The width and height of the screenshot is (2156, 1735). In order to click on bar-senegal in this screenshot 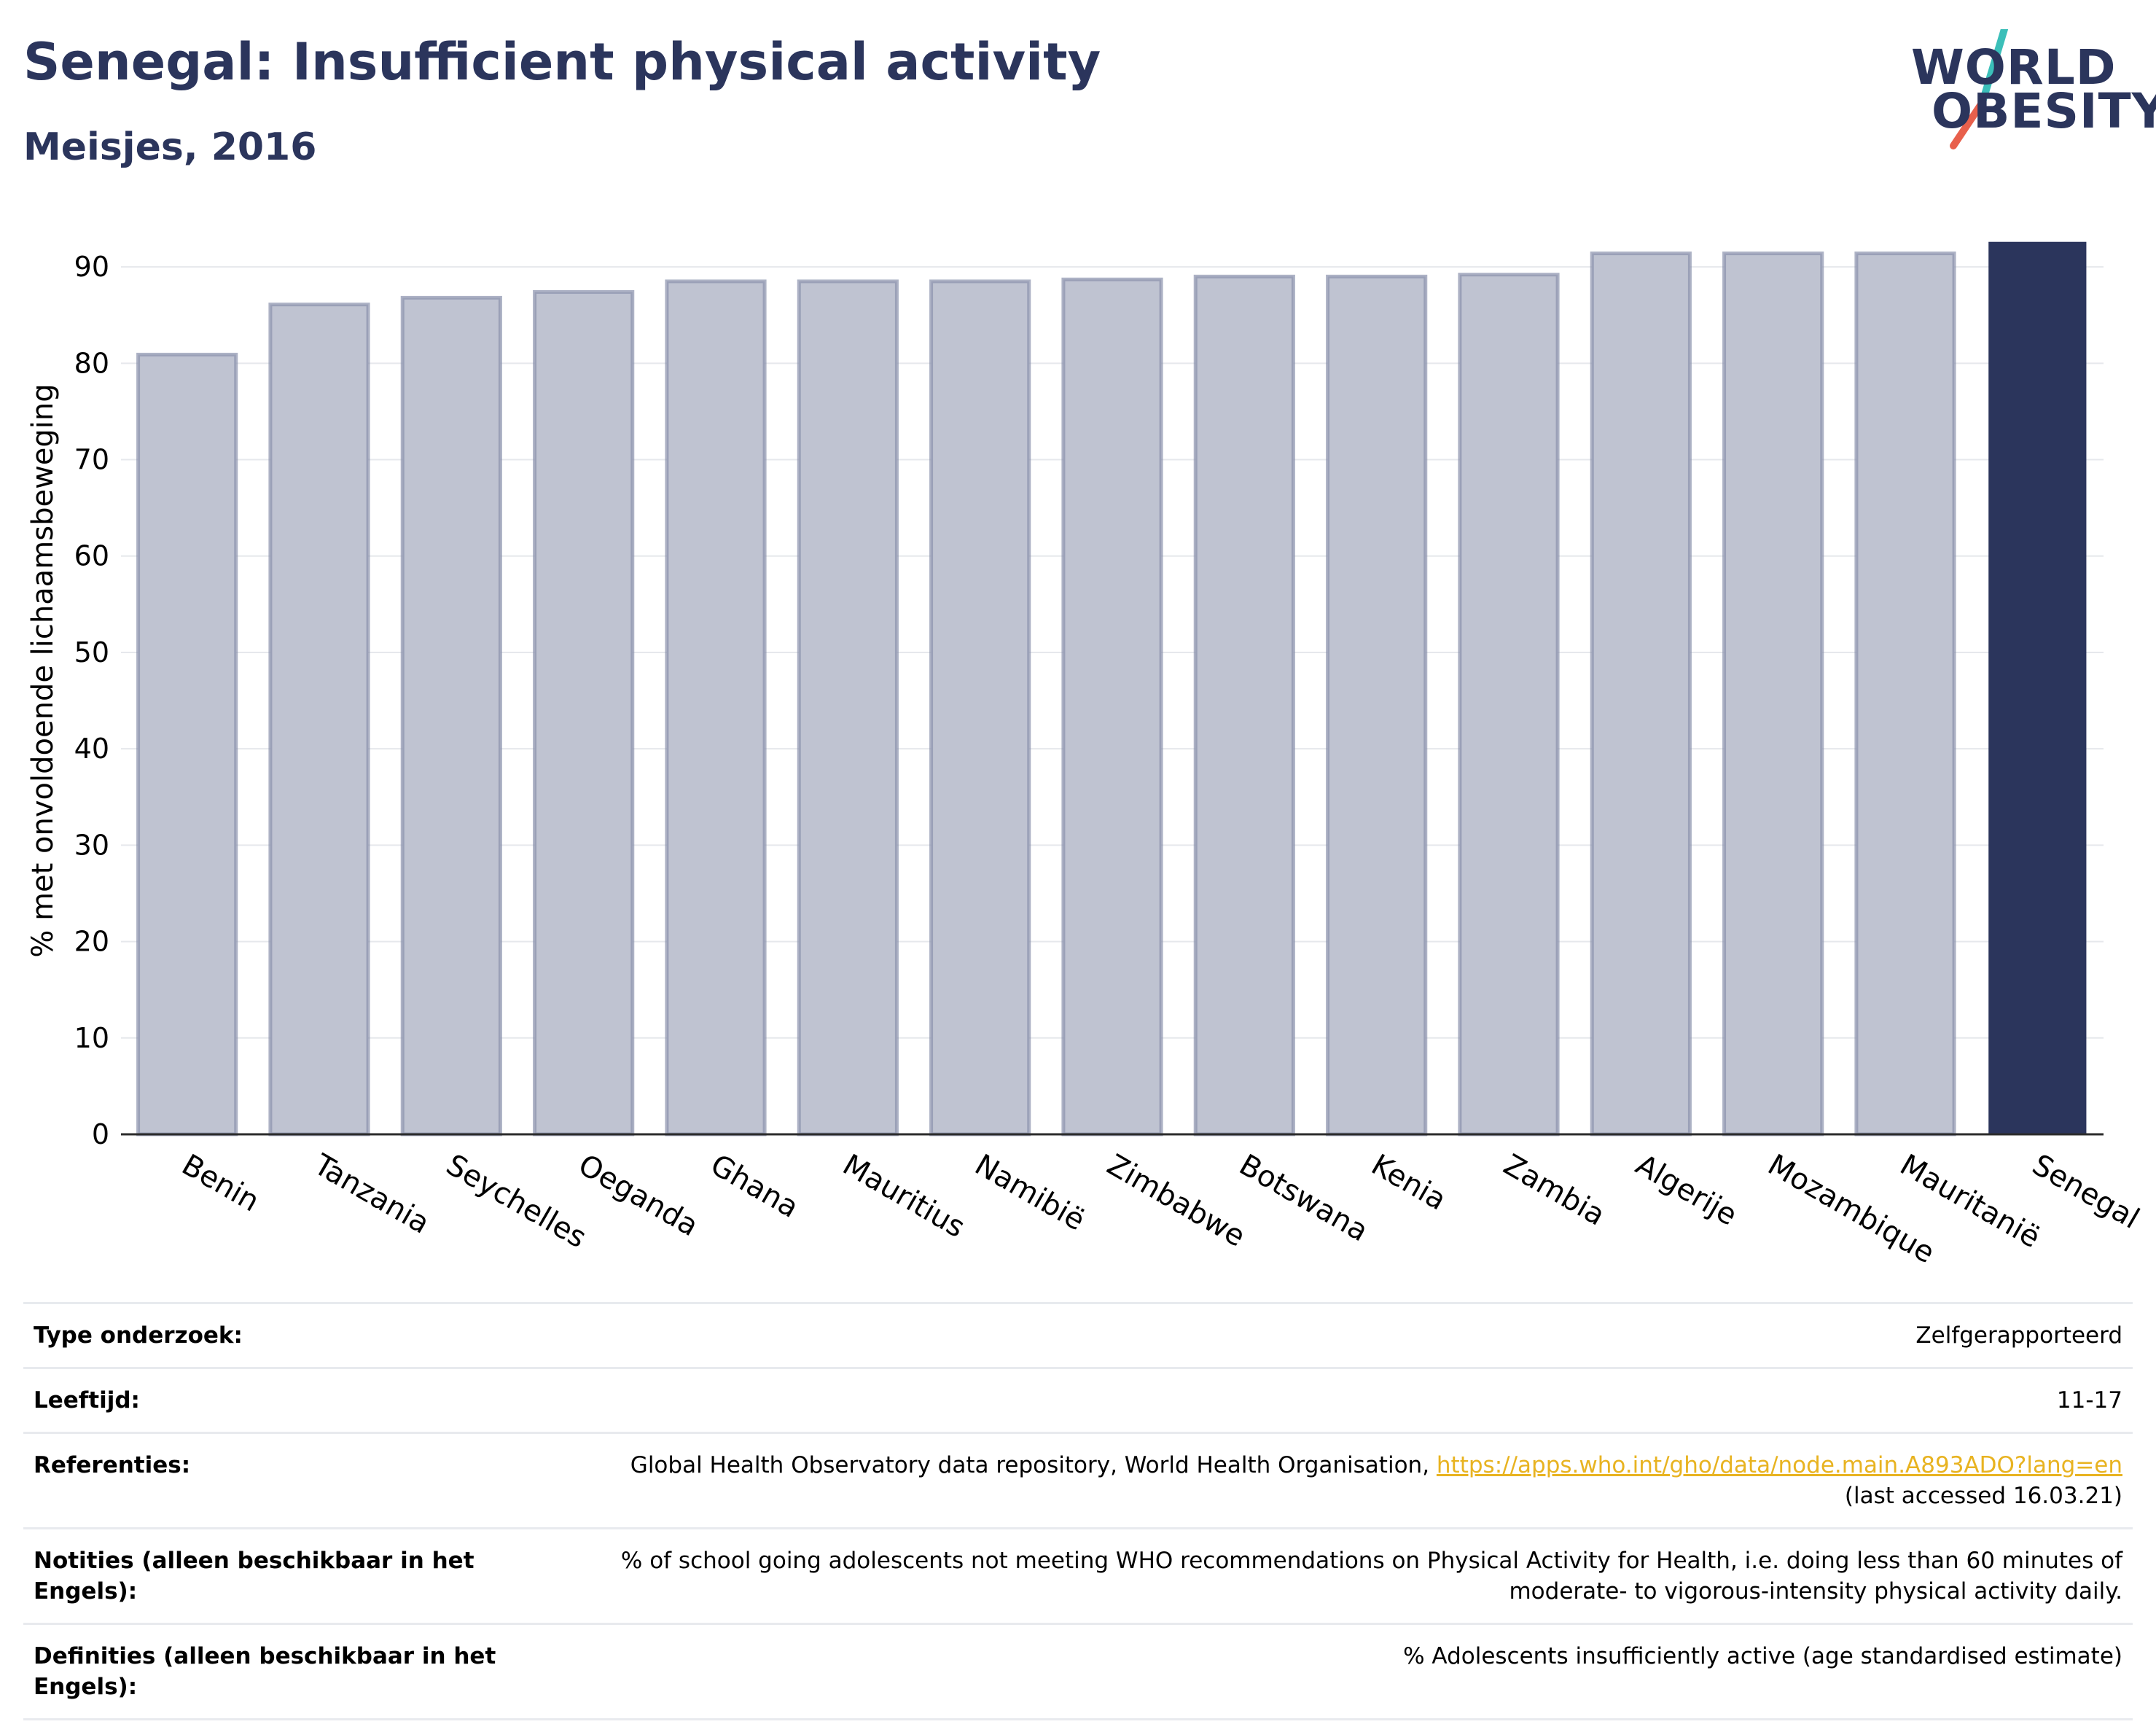, I will do `click(2038, 688)`.